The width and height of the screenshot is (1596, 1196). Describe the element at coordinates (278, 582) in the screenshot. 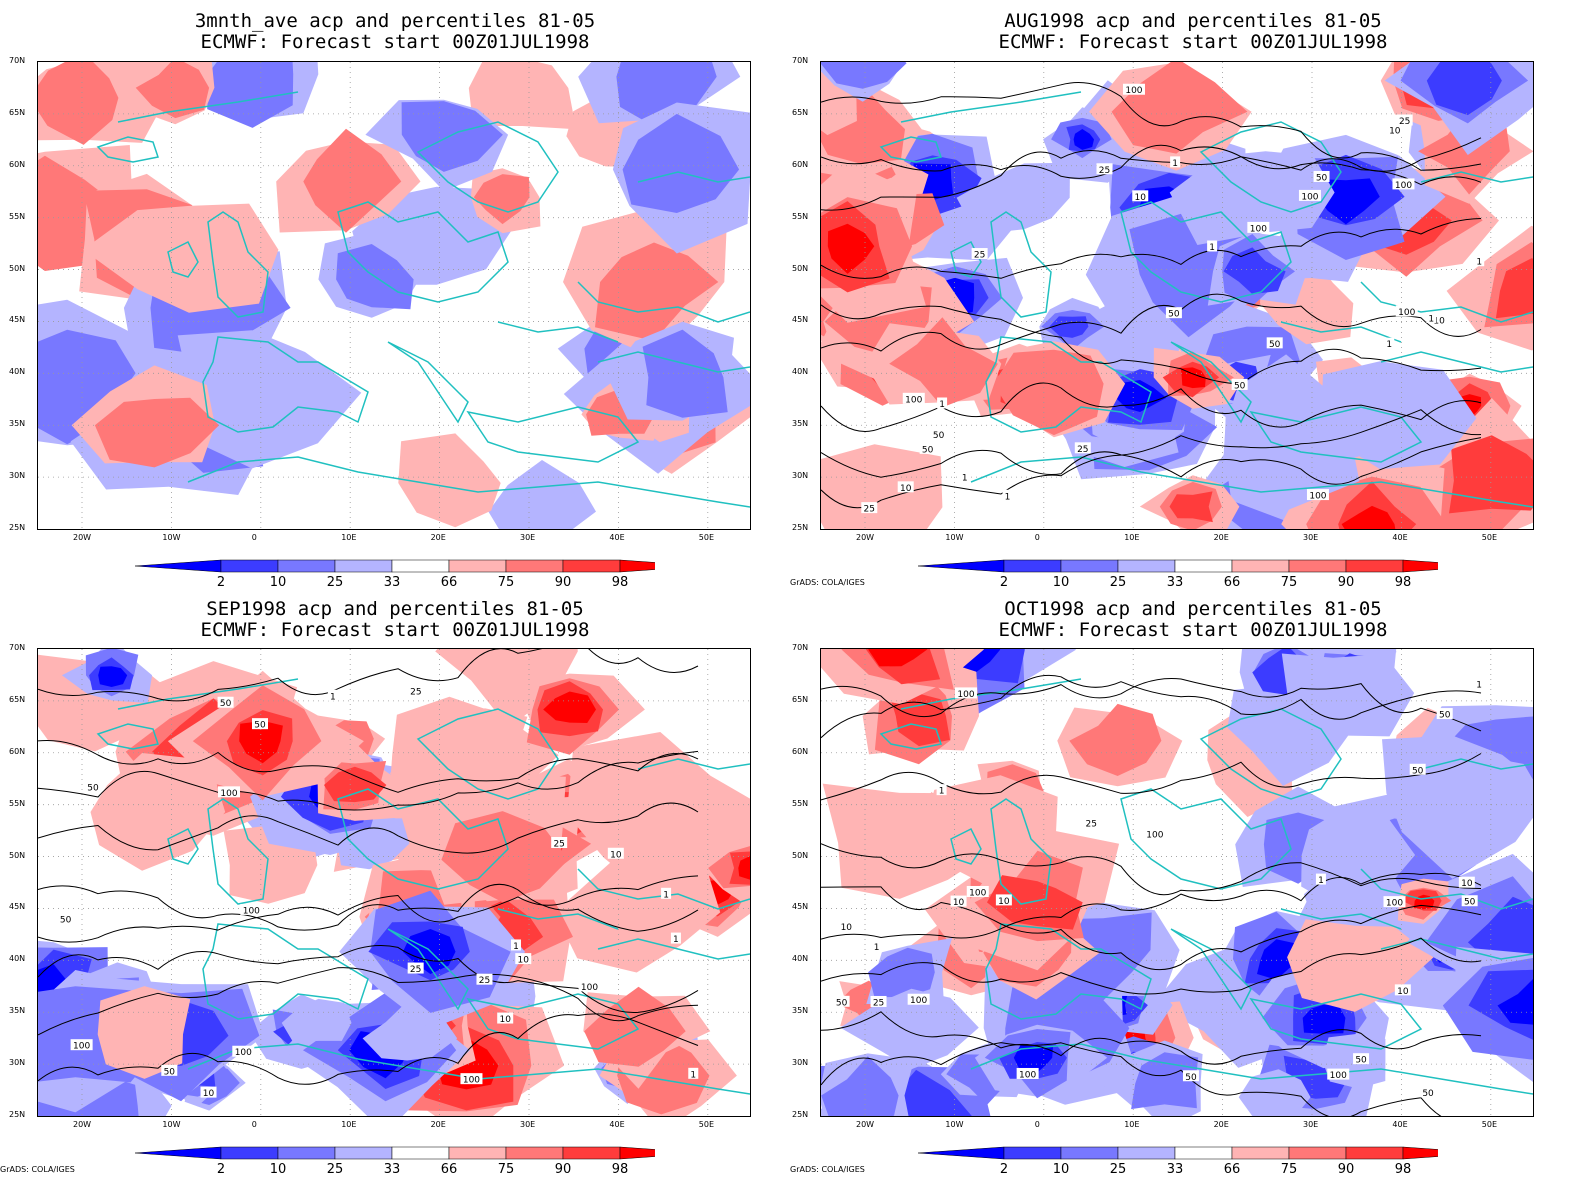

I see `legend-label: 10` at that location.